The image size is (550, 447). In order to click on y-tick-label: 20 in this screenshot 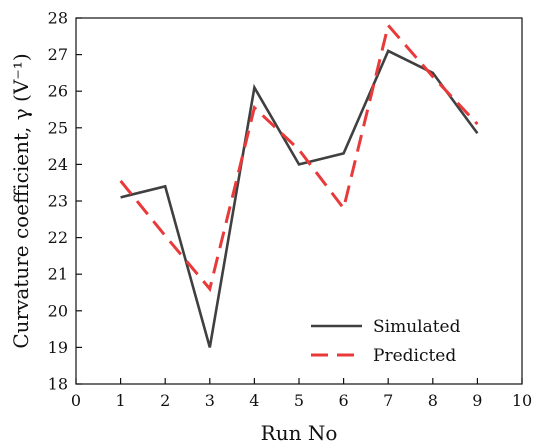, I will do `click(58, 310)`.